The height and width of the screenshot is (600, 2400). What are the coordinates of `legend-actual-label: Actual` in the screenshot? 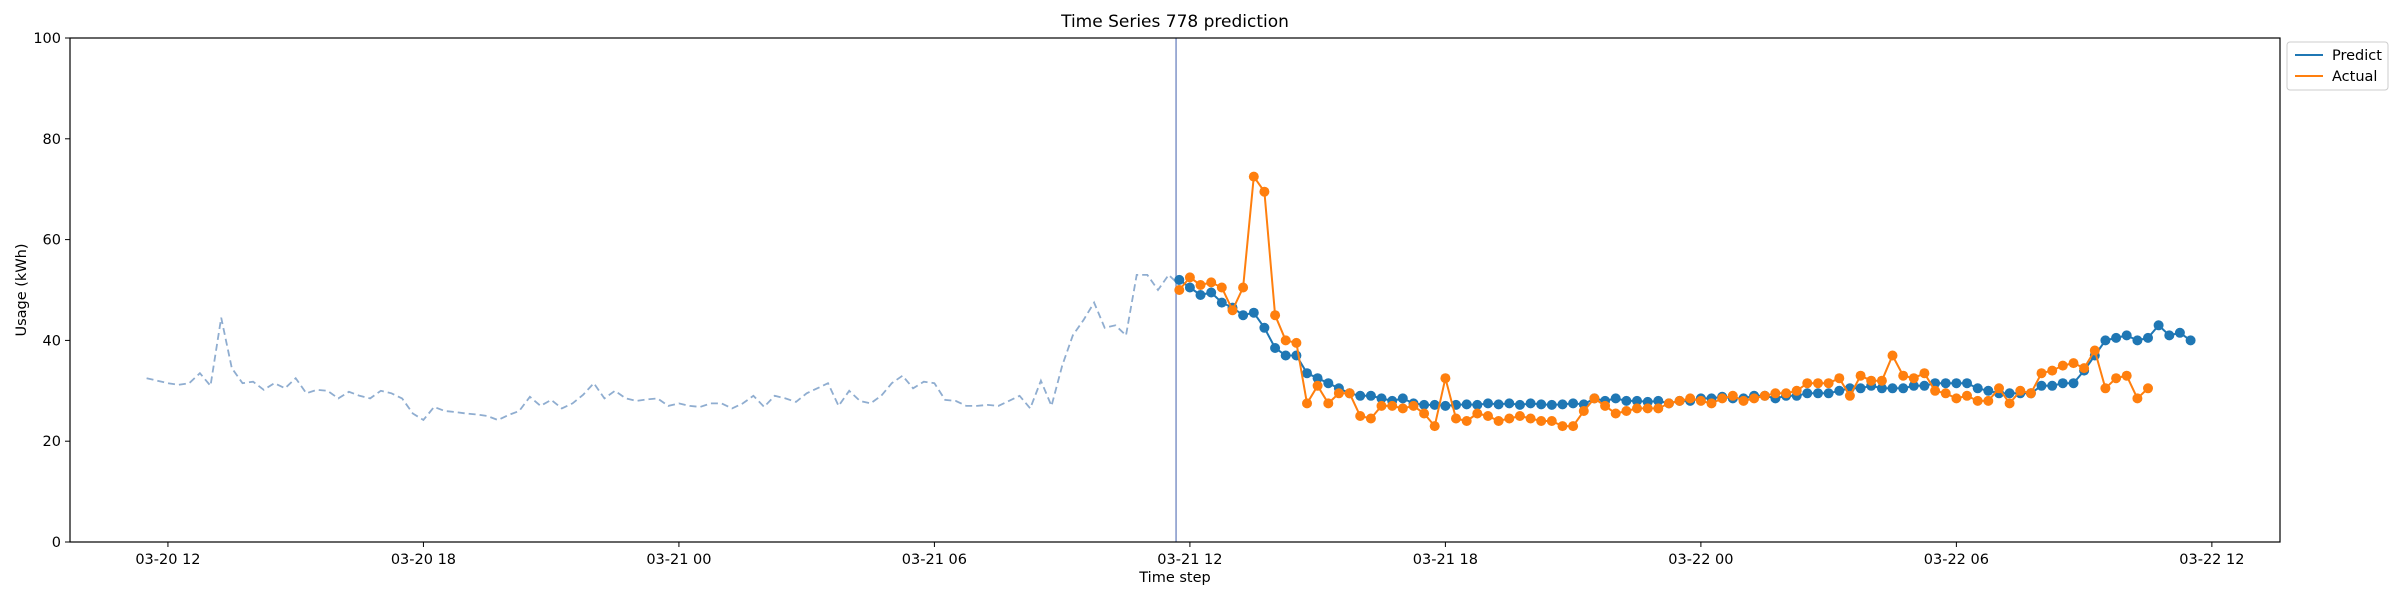 It's located at (2354, 77).